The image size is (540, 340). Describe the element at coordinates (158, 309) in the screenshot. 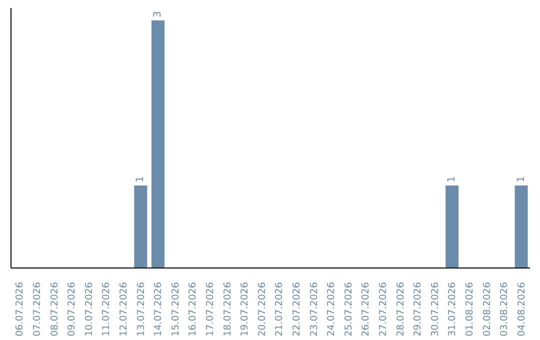

I see `x-tick-label: 14.07.2026` at that location.